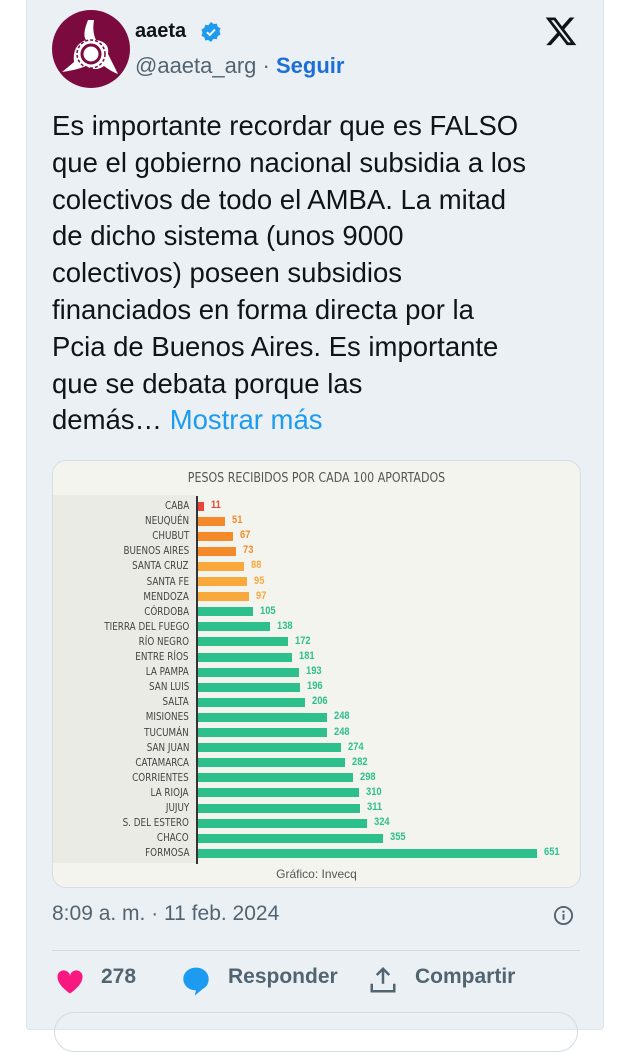 This screenshot has width=629, height=1052. What do you see at coordinates (316, 874) in the screenshot?
I see `chart-source: Gráfico: Invecq` at bounding box center [316, 874].